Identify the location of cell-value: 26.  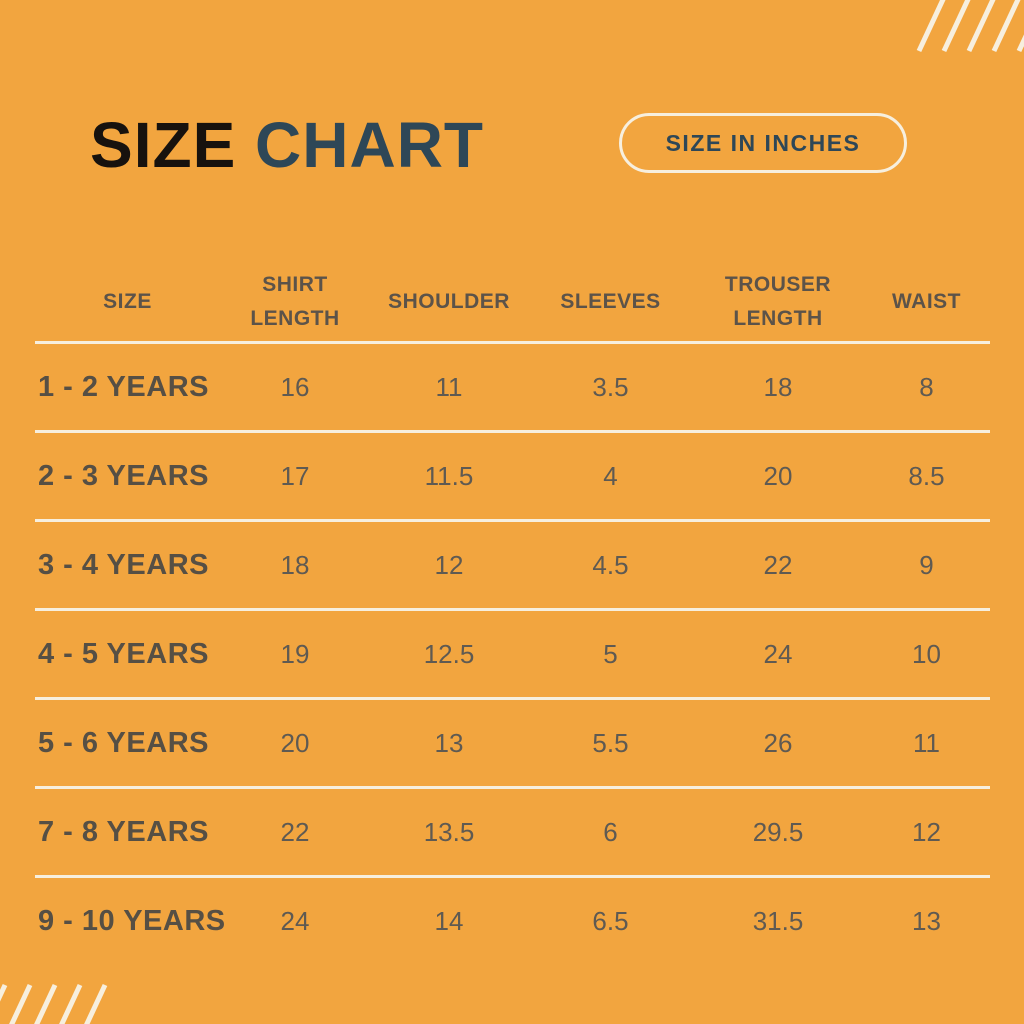
(778, 742).